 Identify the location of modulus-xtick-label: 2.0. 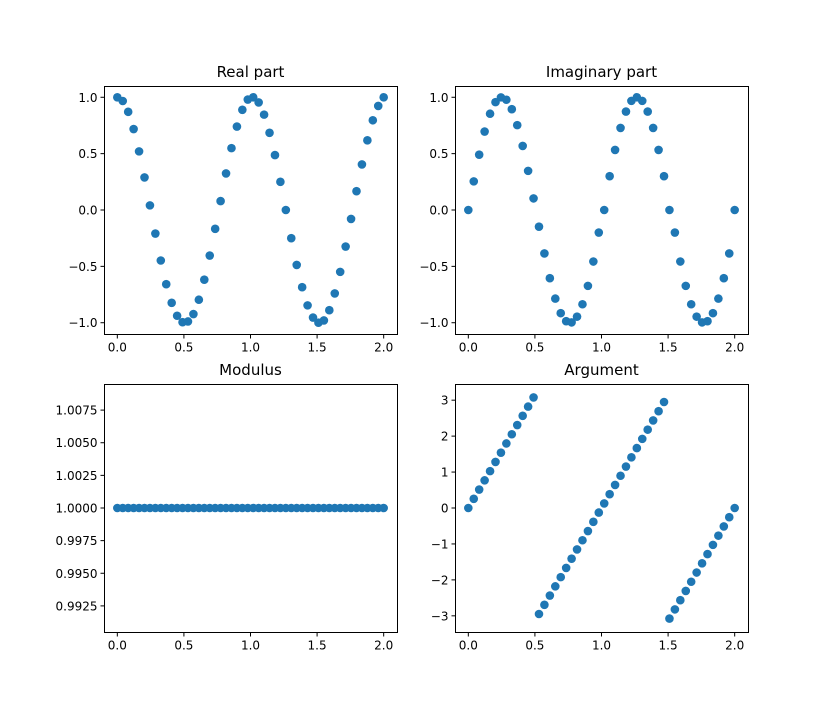
(383, 646).